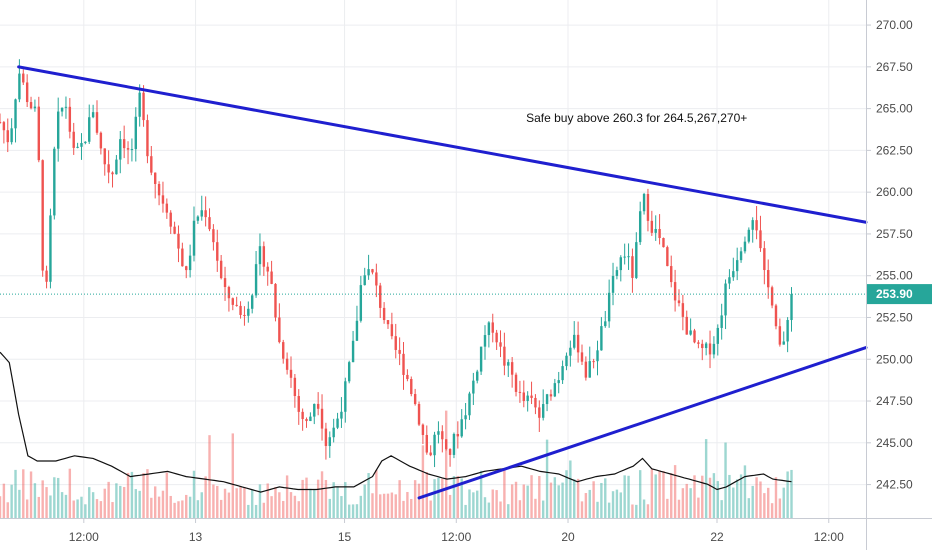 The height and width of the screenshot is (555, 932). I want to click on trendline-lower-support, so click(642, 423).